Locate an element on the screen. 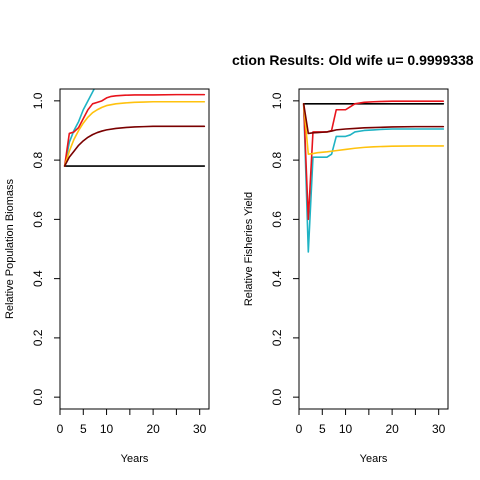 The height and width of the screenshot is (480, 480). y-axis-label: Relative Fisheries Yield is located at coordinates (249, 249).